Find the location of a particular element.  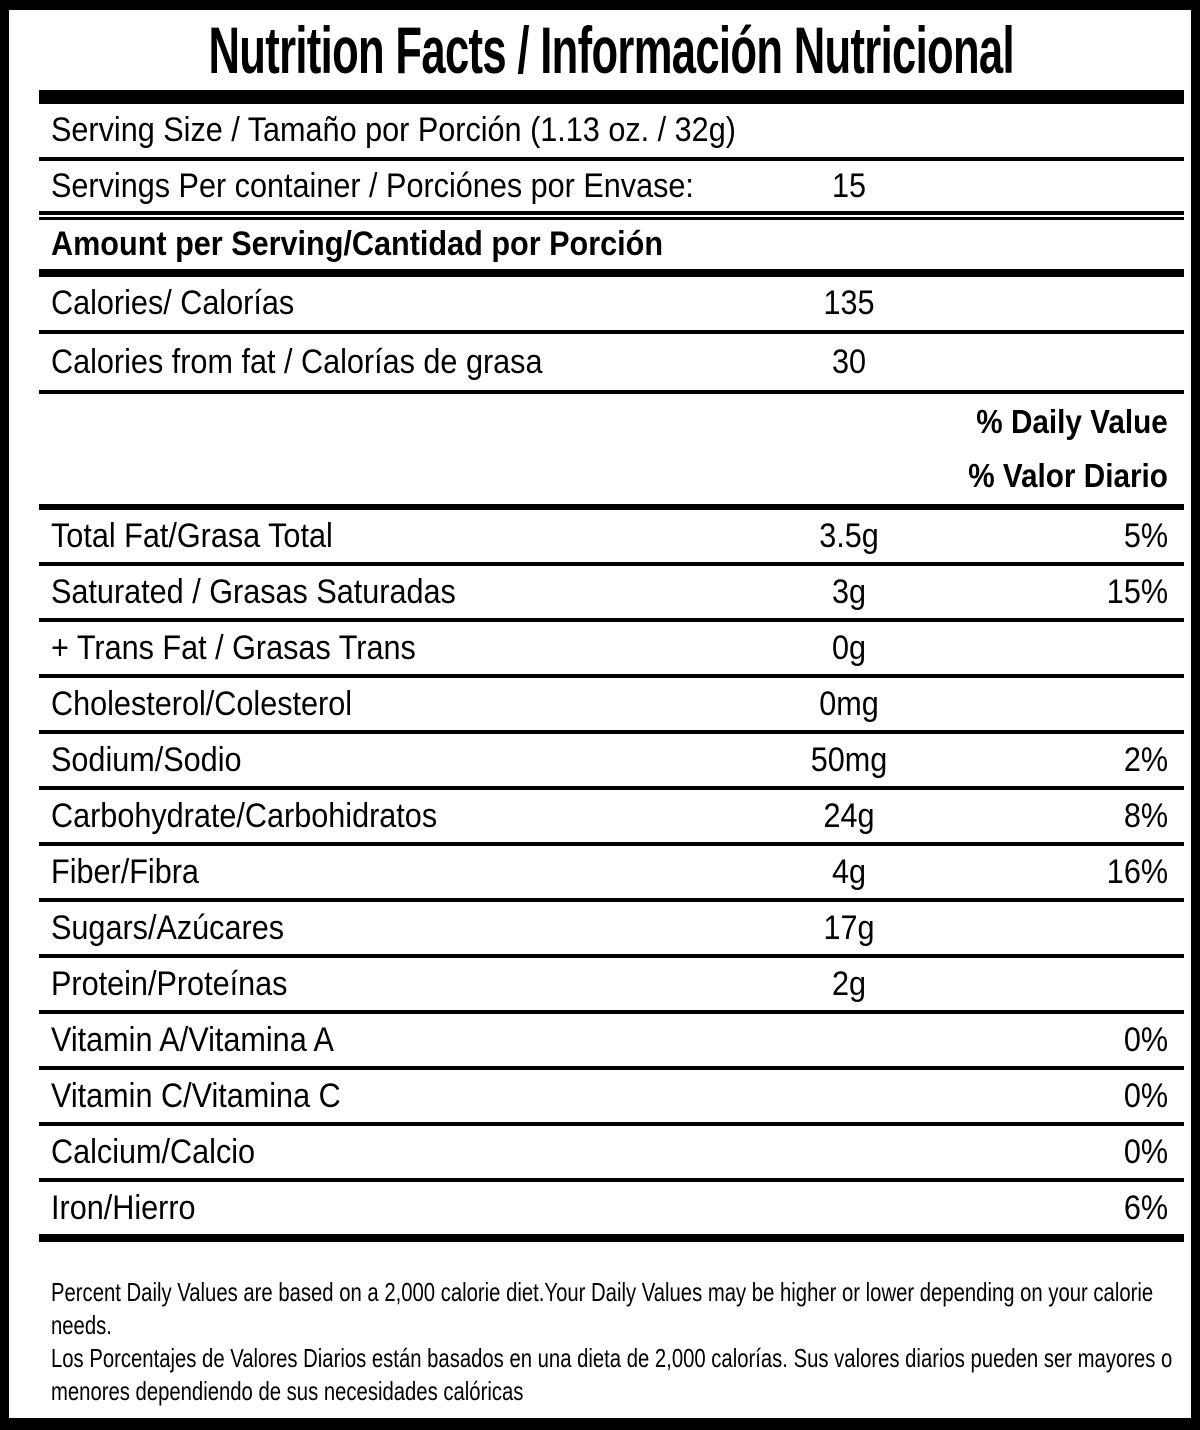

nutrient-label: Protein/Proteínas is located at coordinates (169, 983).